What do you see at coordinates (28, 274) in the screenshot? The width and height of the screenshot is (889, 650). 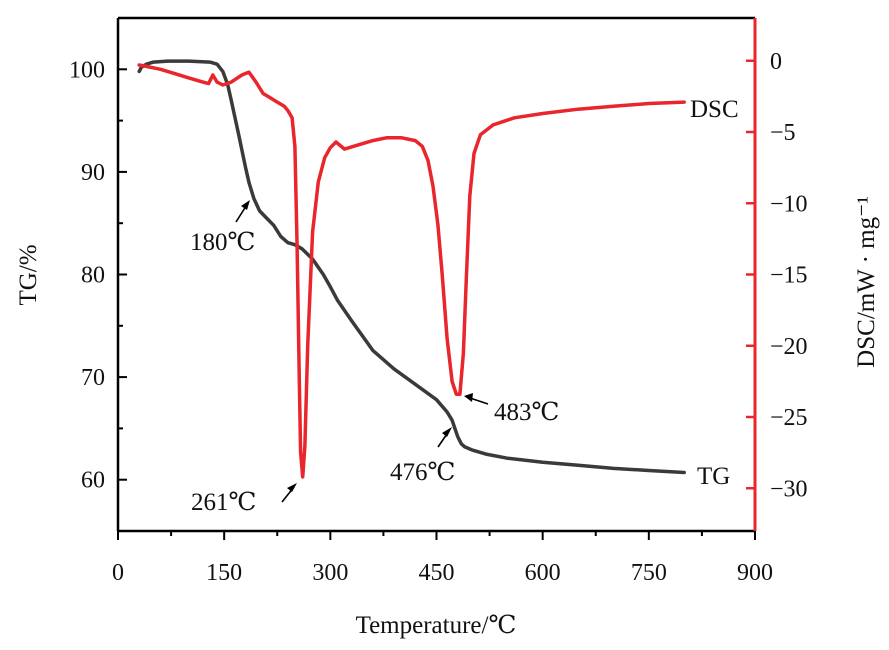 I see `y-axis-title: TG/%` at bounding box center [28, 274].